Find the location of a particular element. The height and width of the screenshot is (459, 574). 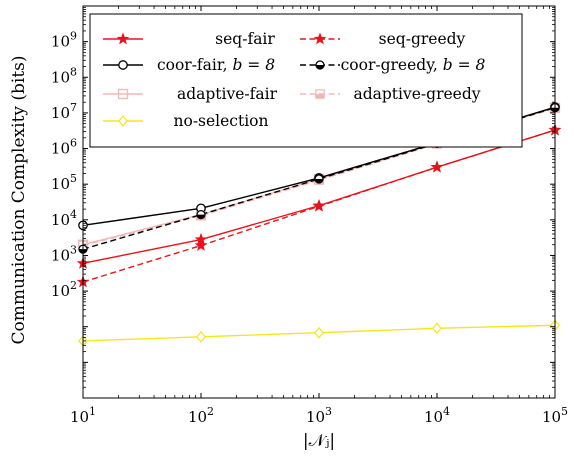

x-tick-label: 10³ is located at coordinates (319, 415).